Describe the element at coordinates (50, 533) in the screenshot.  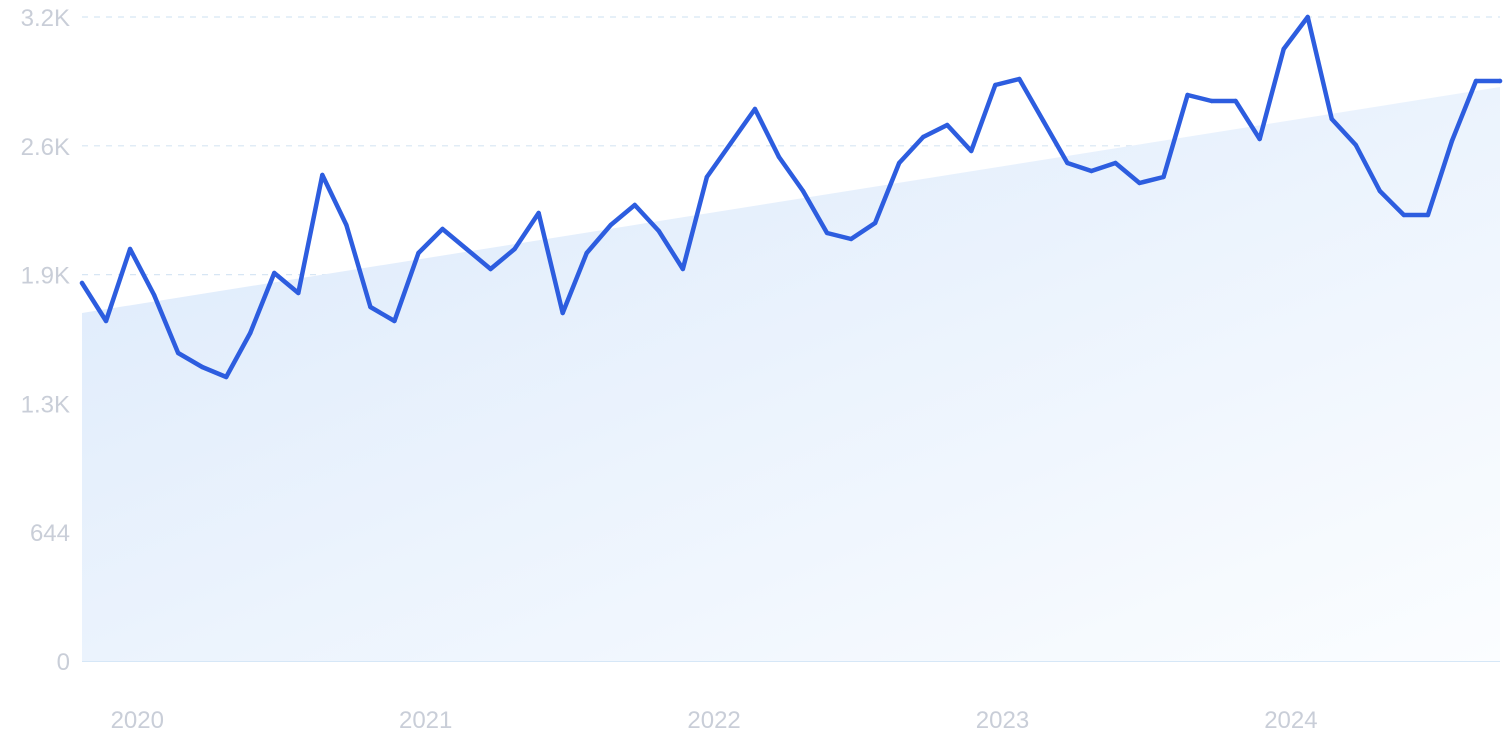
I see `y-tick-label: 644` at that location.